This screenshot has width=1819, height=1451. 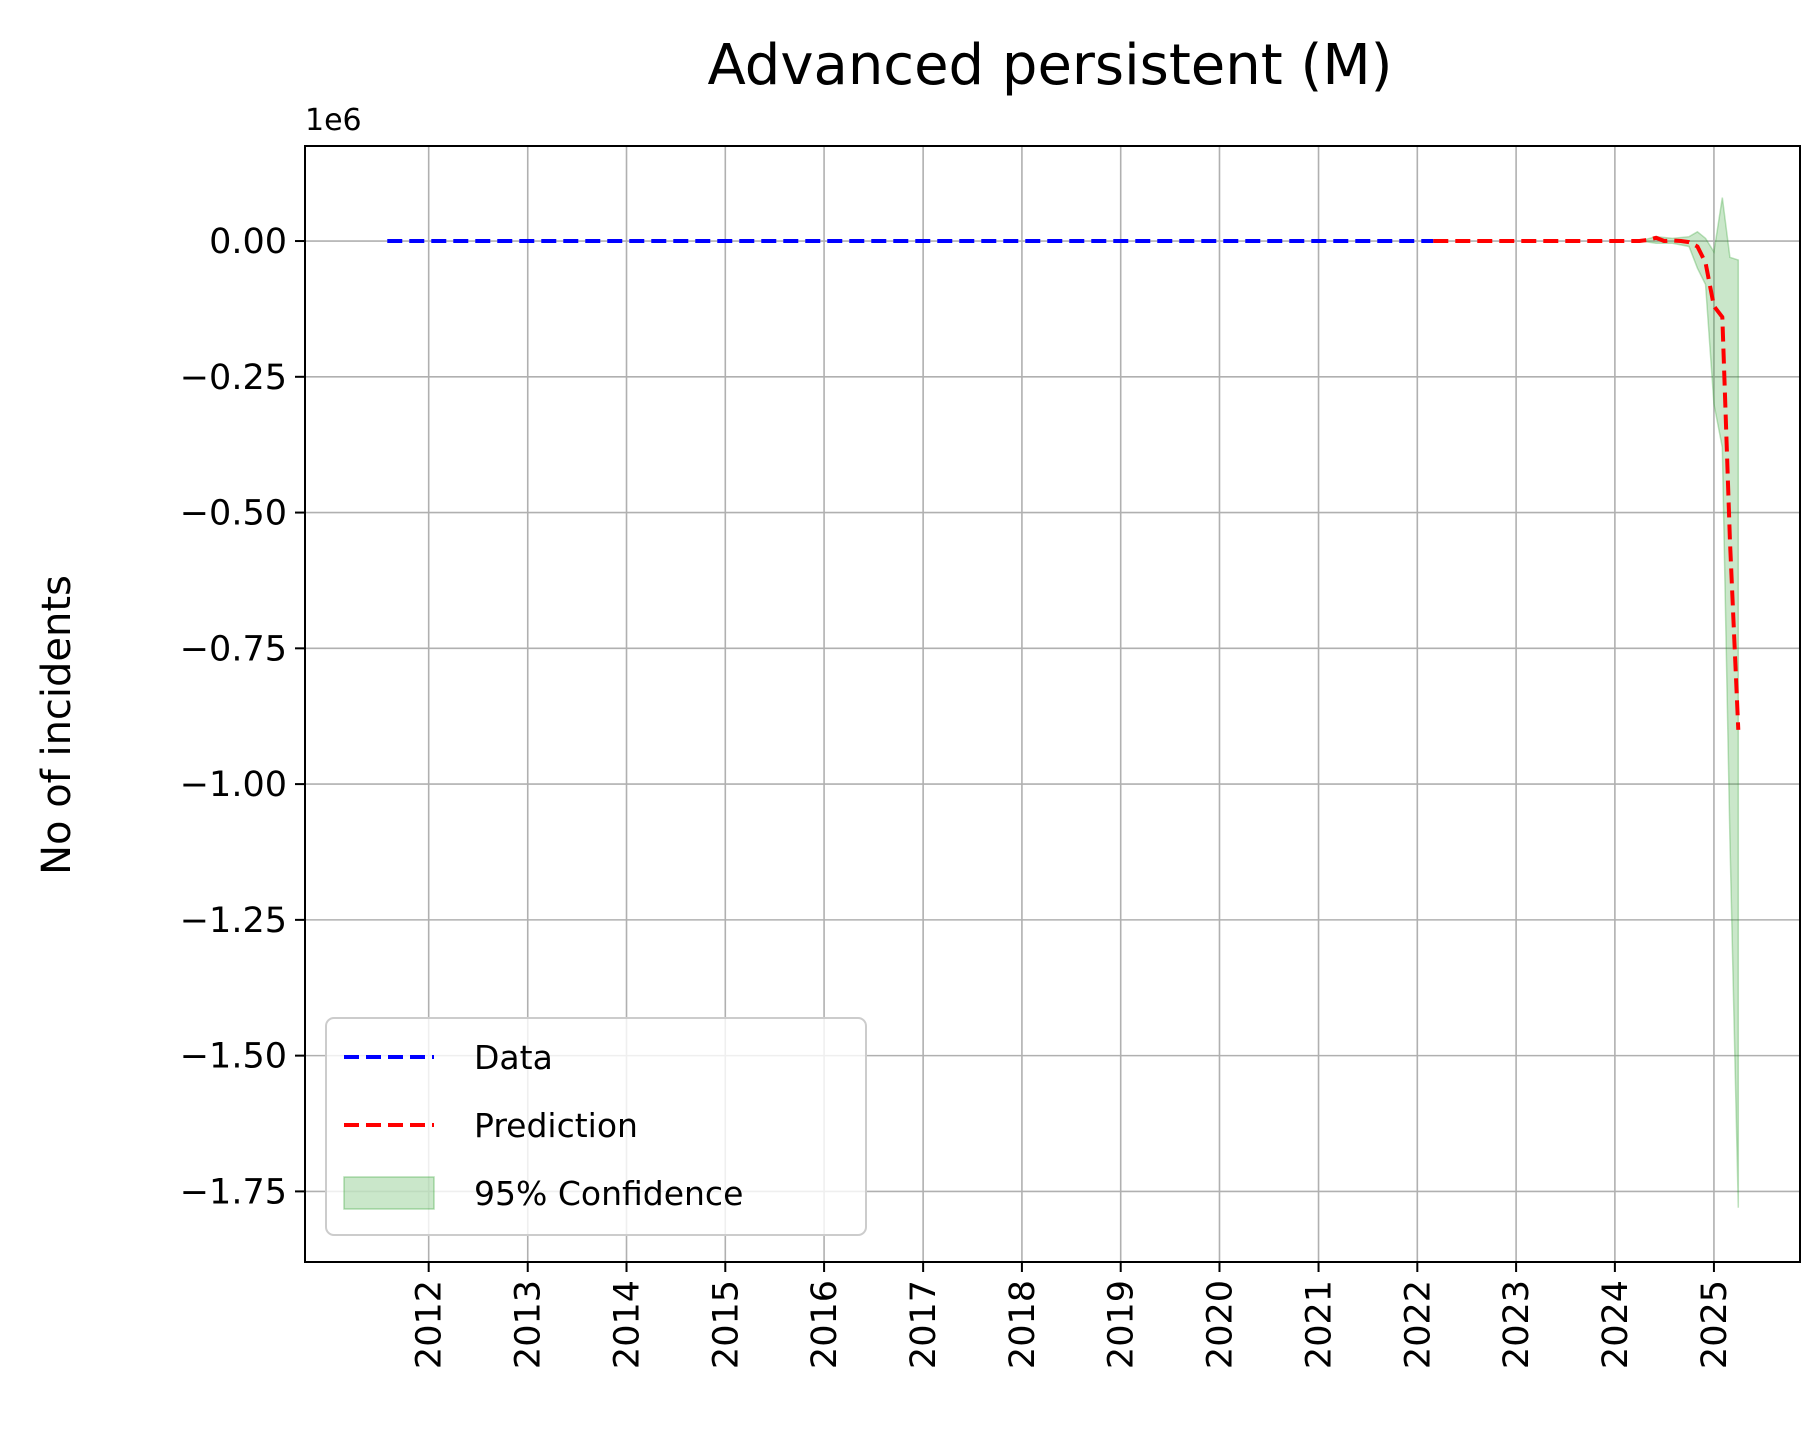 I want to click on confidence-band, so click(x=1689, y=702).